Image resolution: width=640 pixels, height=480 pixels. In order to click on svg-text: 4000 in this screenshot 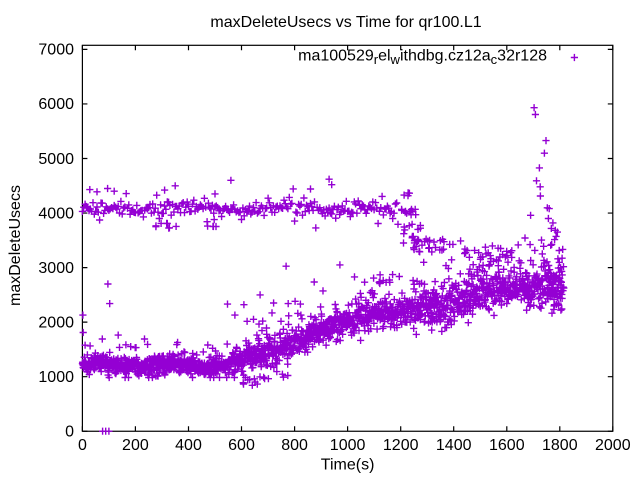, I will do `click(56, 213)`.